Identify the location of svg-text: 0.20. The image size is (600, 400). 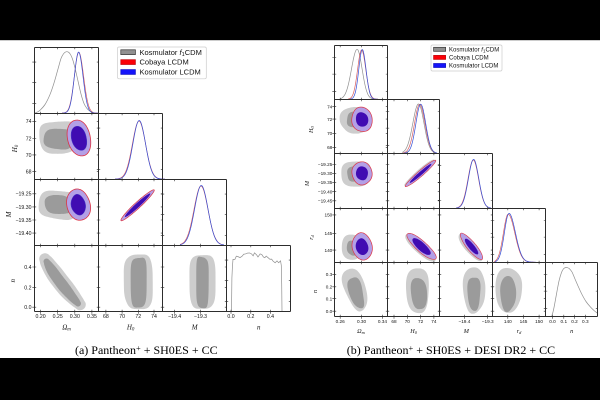
(41, 317).